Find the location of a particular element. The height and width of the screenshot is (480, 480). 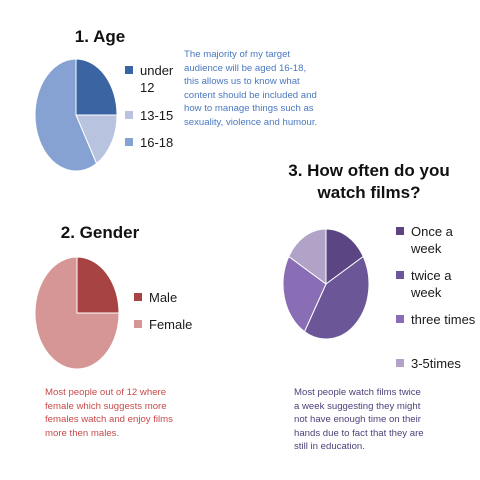

legend-label: under 12 is located at coordinates (157, 79).